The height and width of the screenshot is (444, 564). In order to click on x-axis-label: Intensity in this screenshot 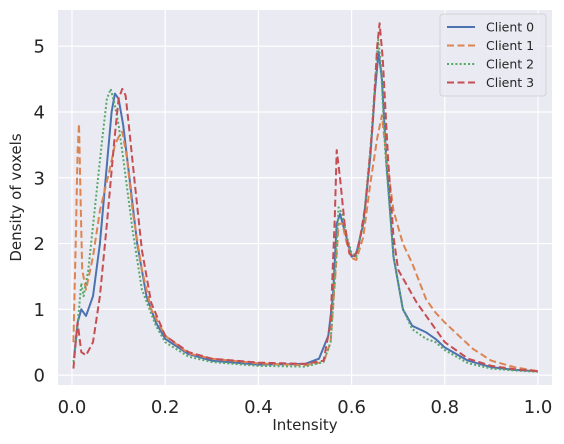, I will do `click(304, 425)`.